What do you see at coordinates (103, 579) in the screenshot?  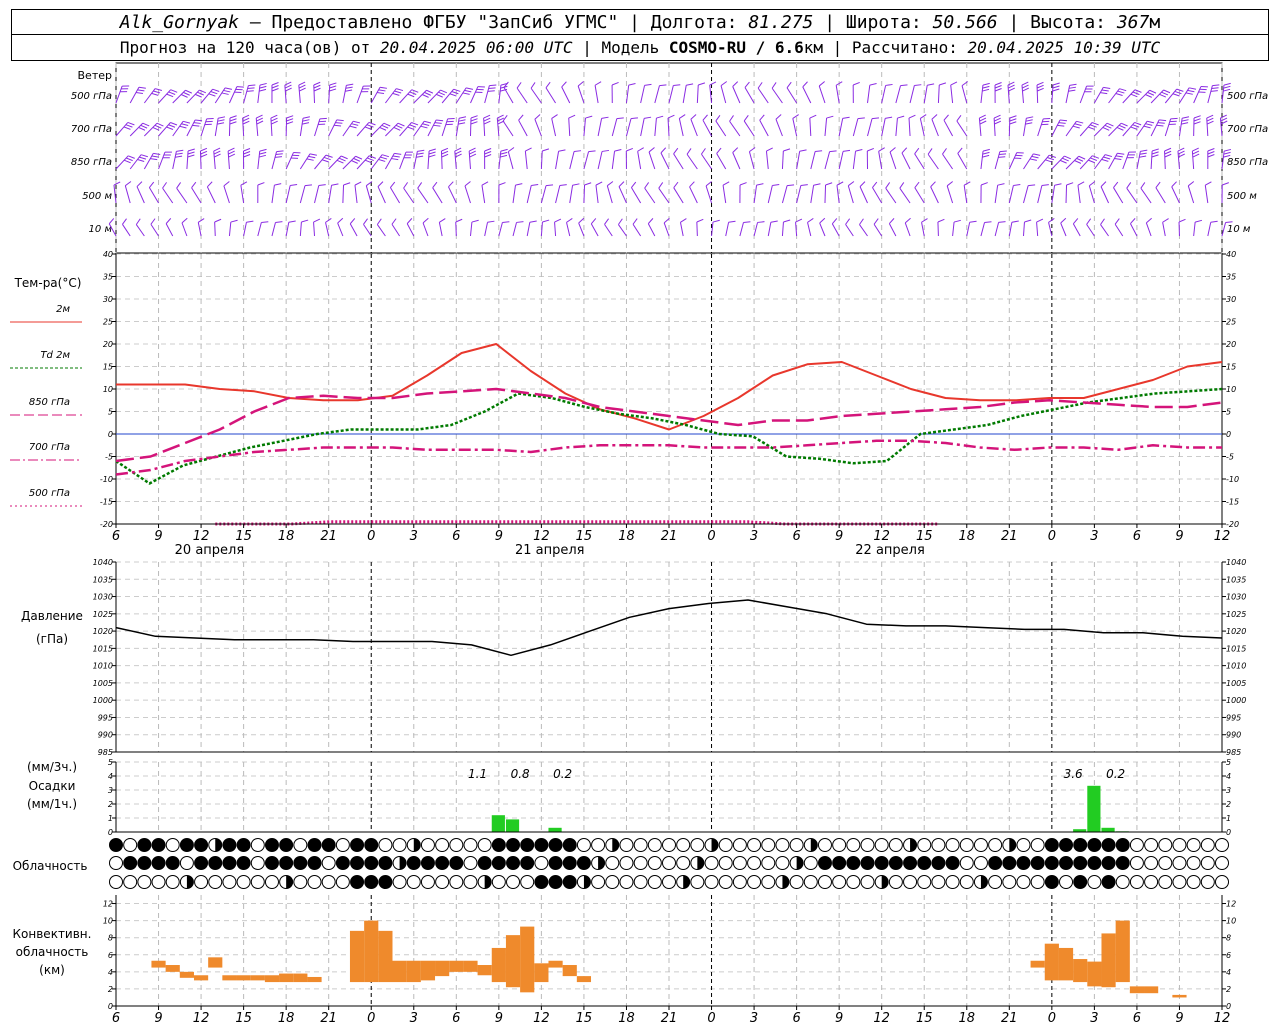 I see `pressure-tick-label-left: 1035` at bounding box center [103, 579].